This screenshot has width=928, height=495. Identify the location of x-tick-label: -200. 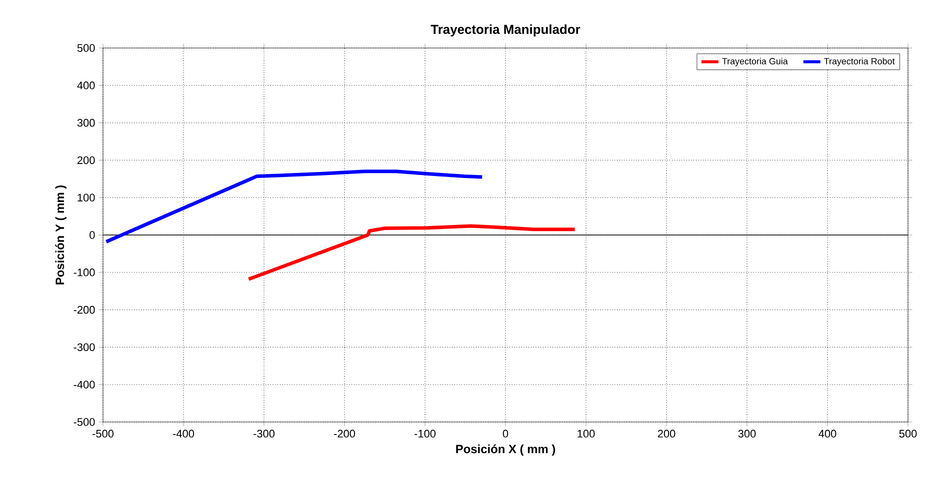
(345, 434).